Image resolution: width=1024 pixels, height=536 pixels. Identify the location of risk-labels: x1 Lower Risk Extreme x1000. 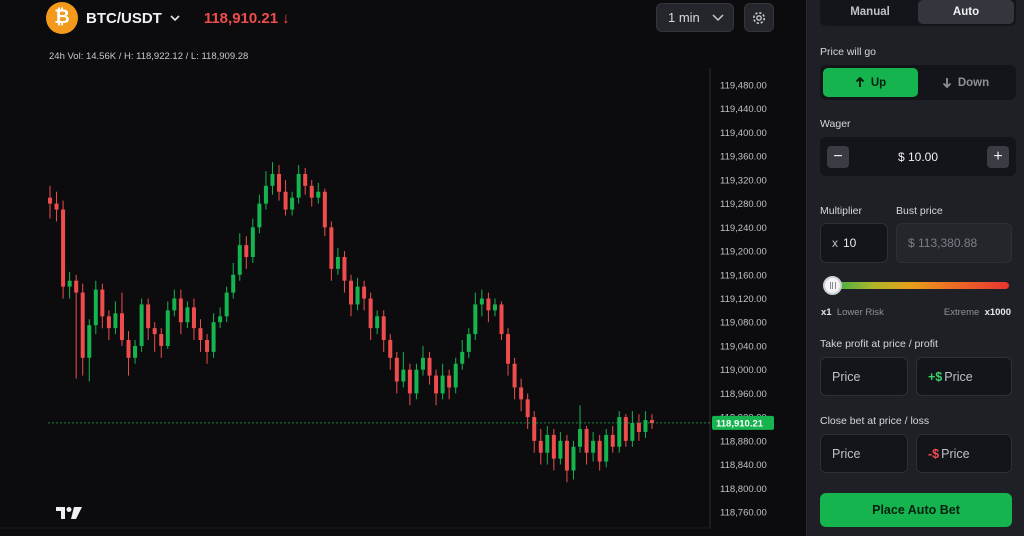
(916, 312).